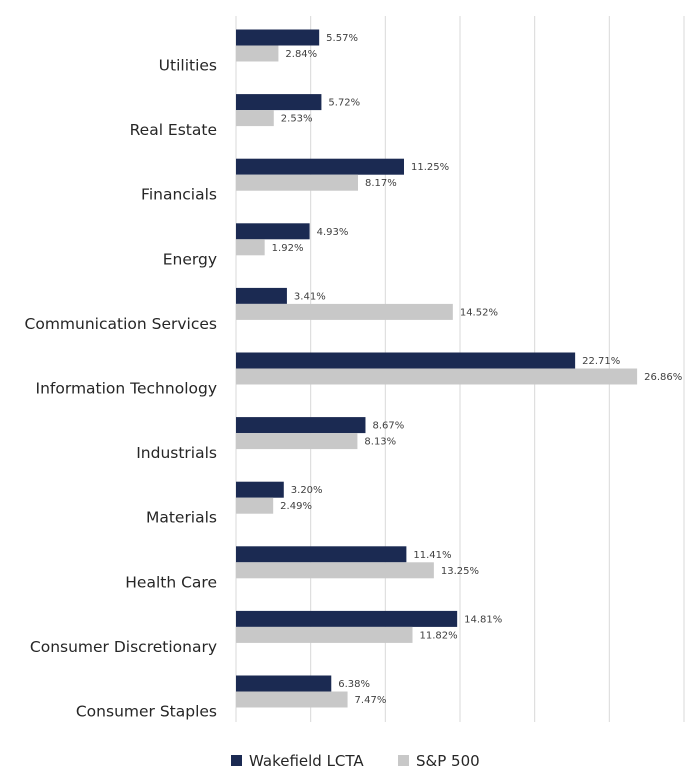 The image size is (696, 769). Describe the element at coordinates (278, 37) in the screenshot. I see `bar-wakefield-lcta-utilities` at that location.